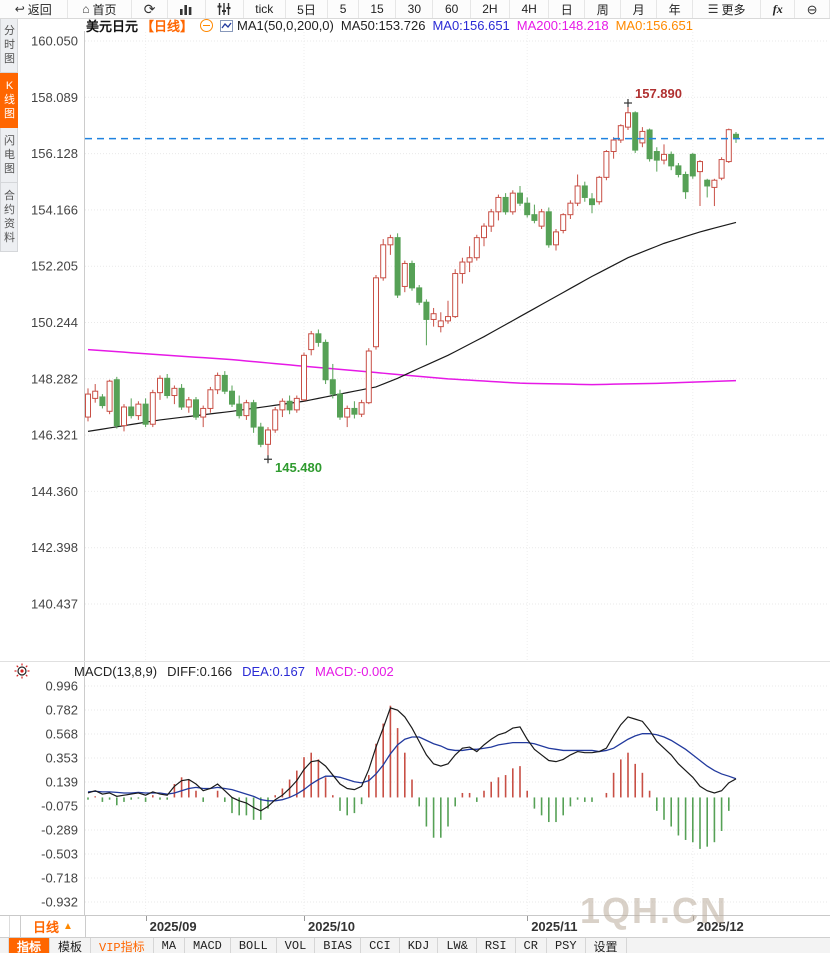 The height and width of the screenshot is (953, 830). What do you see at coordinates (720, 926) in the screenshot?
I see `x-axis-label: 2025/12` at bounding box center [720, 926].